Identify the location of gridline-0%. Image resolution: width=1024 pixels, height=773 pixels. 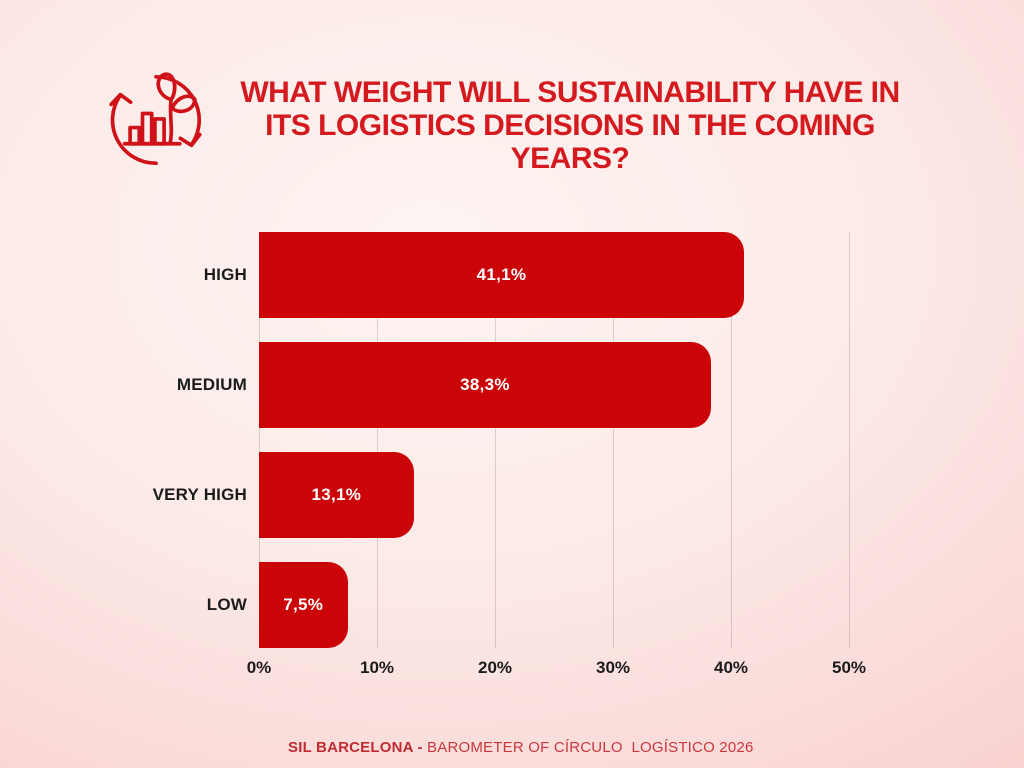
(259, 440).